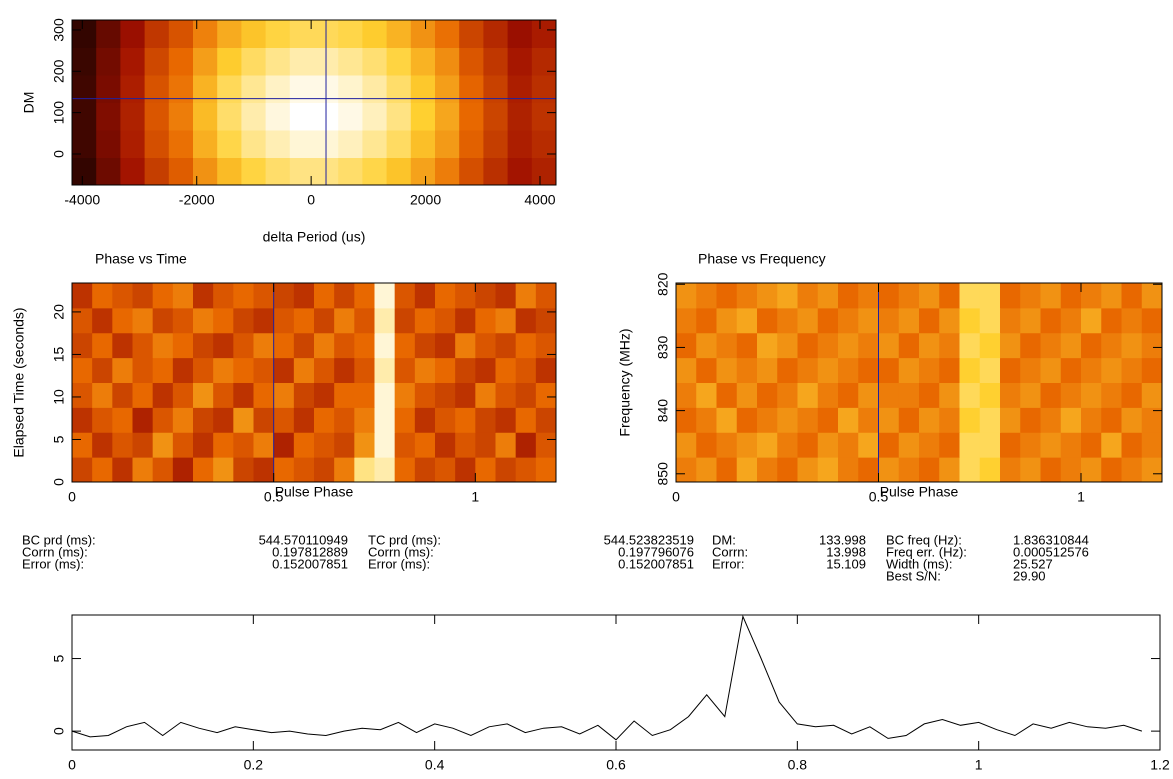 The image size is (1173, 779). I want to click on x-tick-label: 0, so click(676, 497).